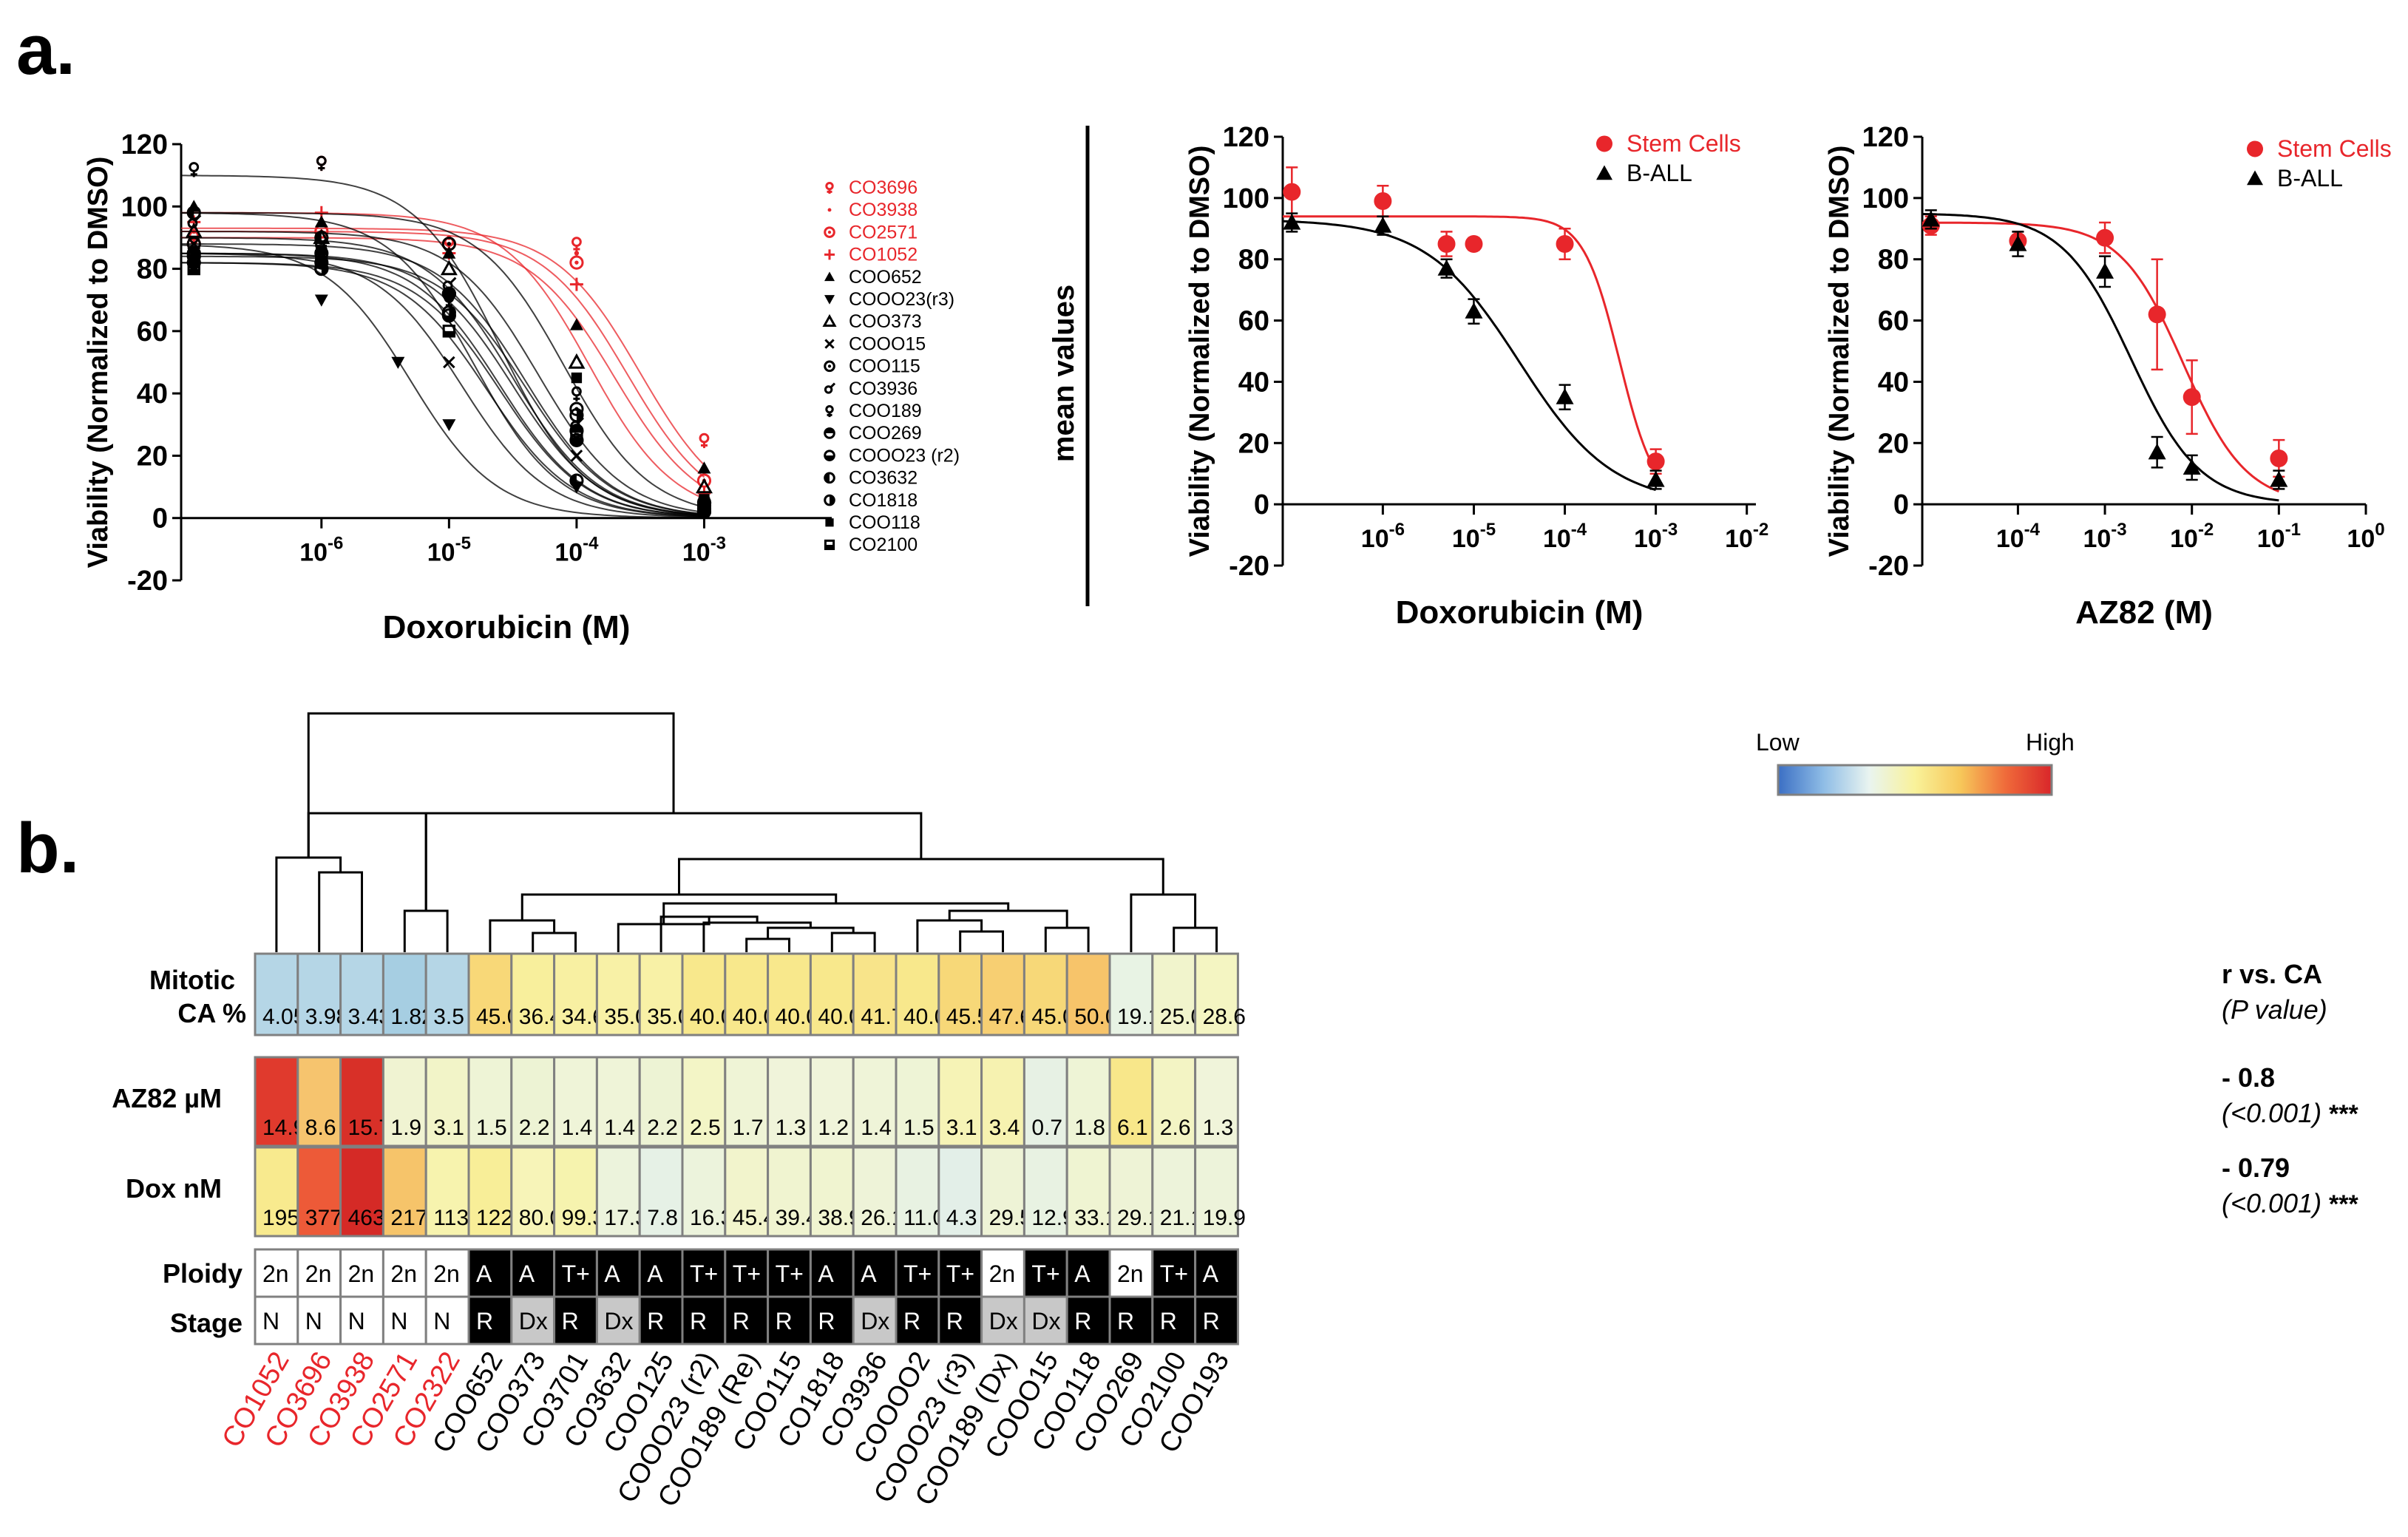 This screenshot has height=1537, width=2408. What do you see at coordinates (655, 1274) in the screenshot?
I see `ploidy-value: A` at bounding box center [655, 1274].